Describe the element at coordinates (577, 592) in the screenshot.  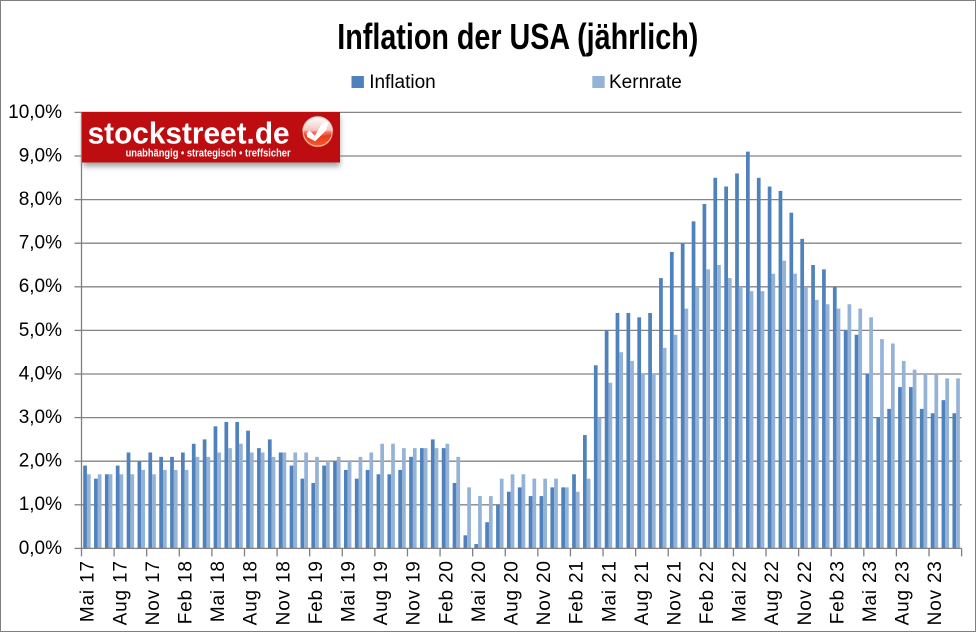
I see `svg-text: Feb 21` at that location.